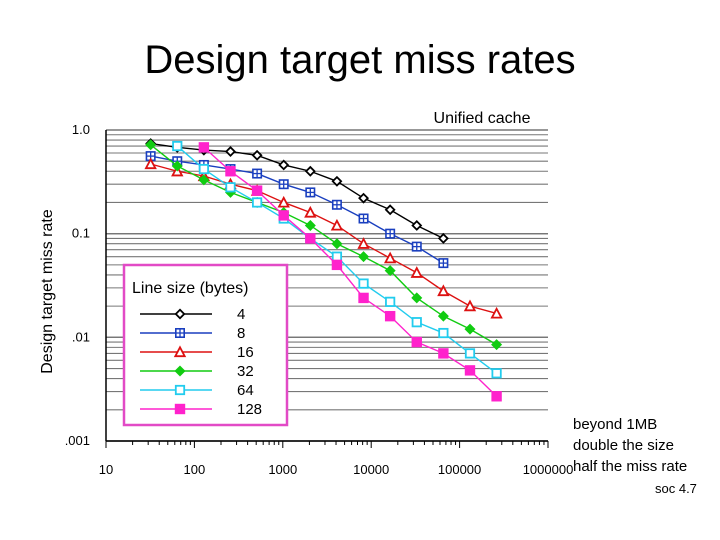 This screenshot has height=540, width=720. What do you see at coordinates (106, 469) in the screenshot?
I see `x-tick-label: 10` at bounding box center [106, 469].